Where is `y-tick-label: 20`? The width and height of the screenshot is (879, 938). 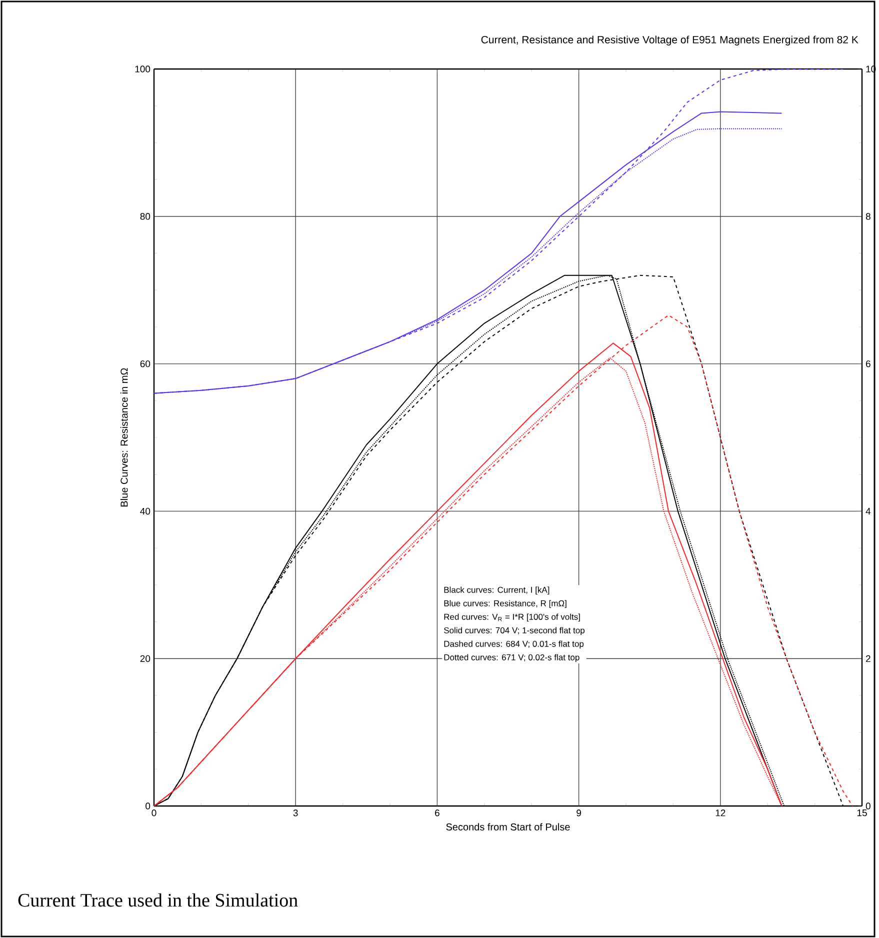 y-tick-label: 20 is located at coordinates (145, 658).